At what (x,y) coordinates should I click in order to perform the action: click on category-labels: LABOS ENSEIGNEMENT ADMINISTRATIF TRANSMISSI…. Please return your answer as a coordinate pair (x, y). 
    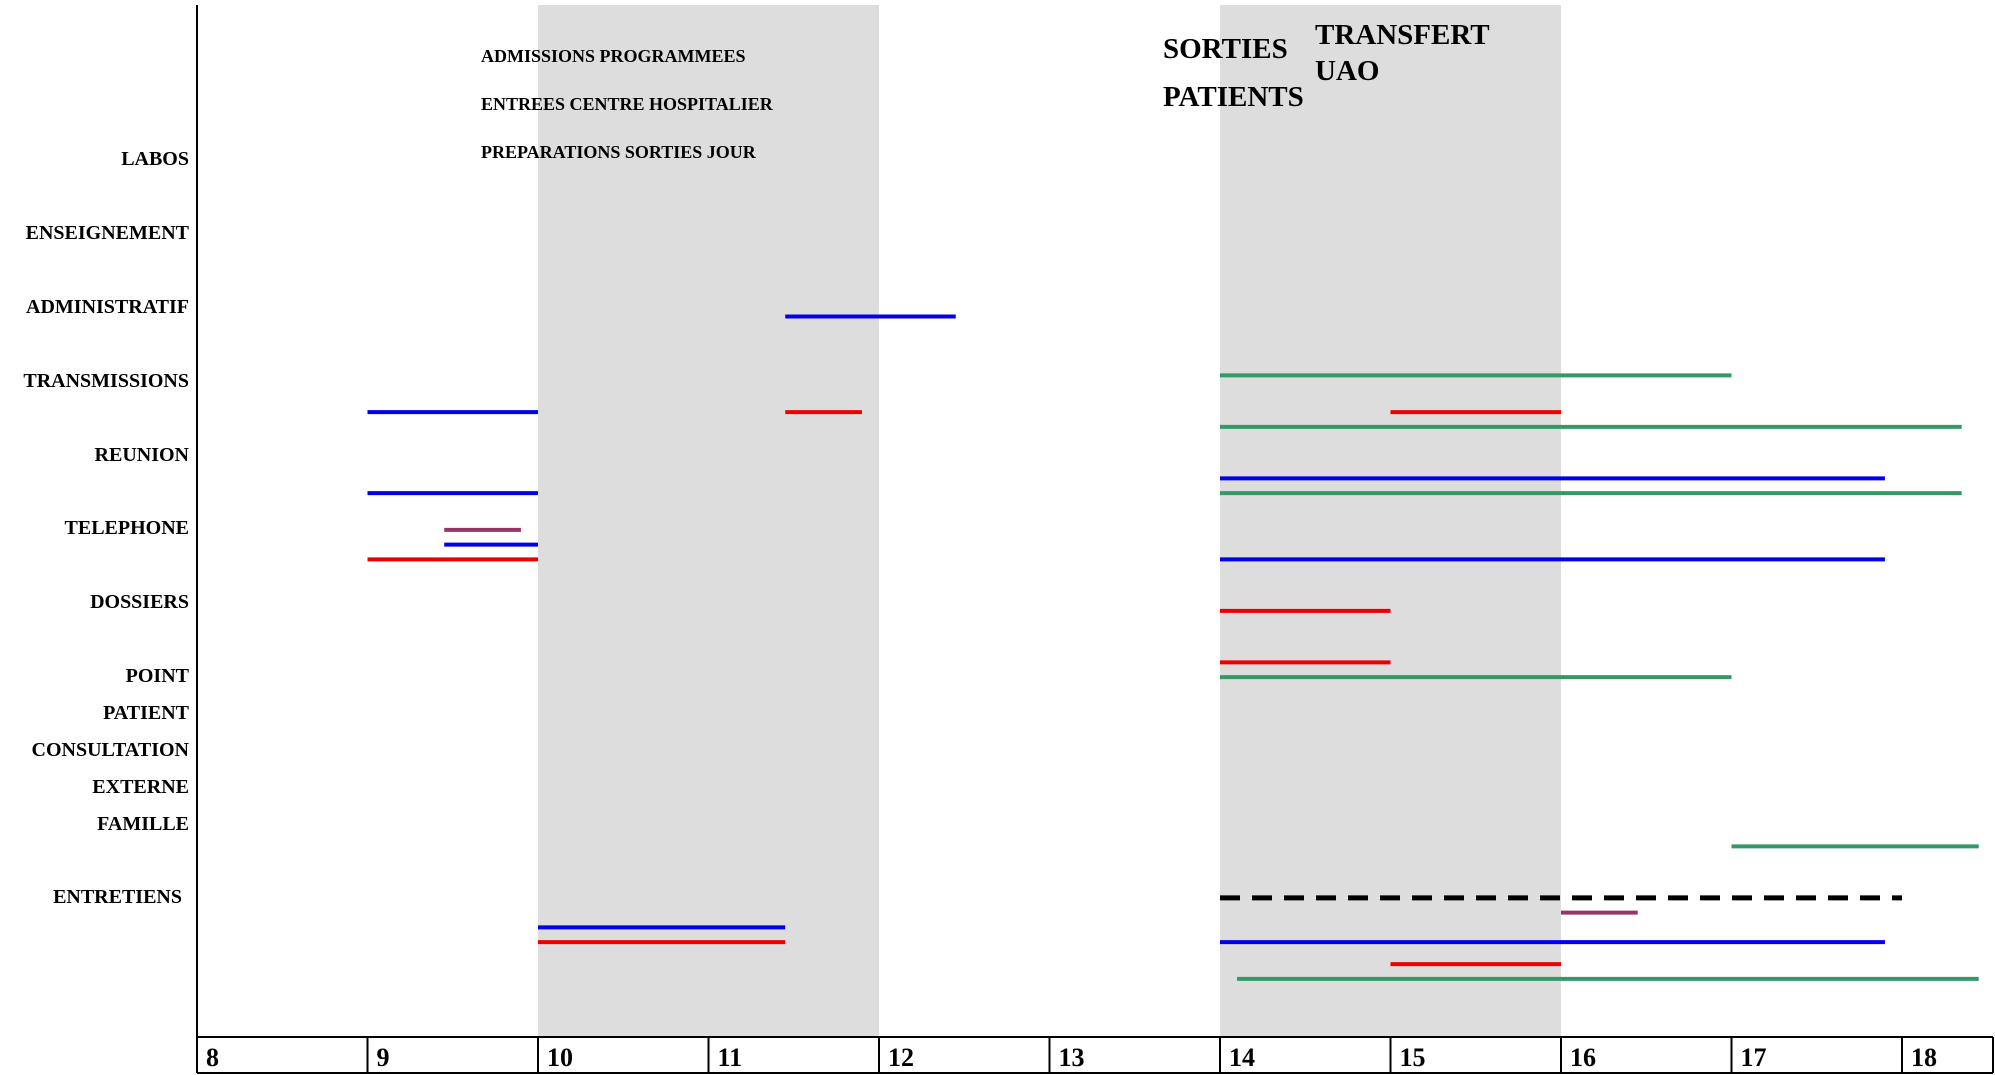
    Looking at the image, I should click on (106, 528).